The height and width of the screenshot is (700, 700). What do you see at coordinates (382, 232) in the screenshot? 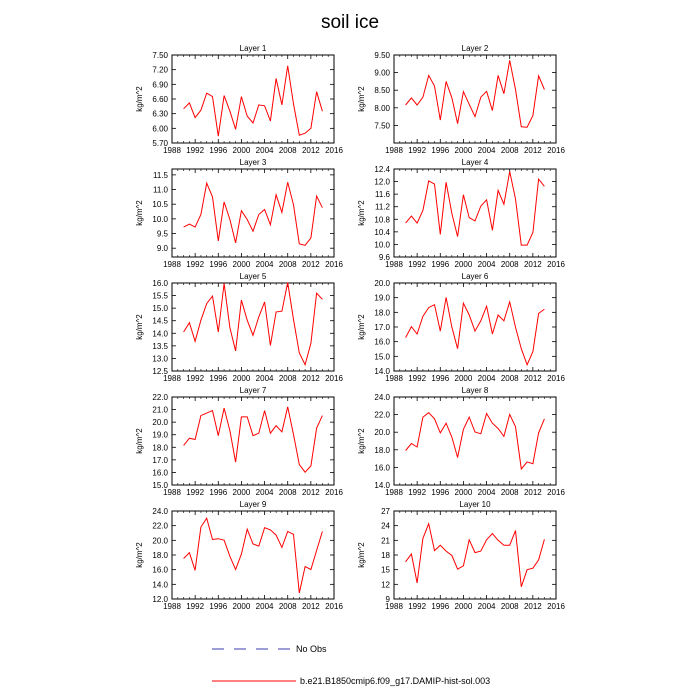
I see `y-tick-label: 10.4` at bounding box center [382, 232].